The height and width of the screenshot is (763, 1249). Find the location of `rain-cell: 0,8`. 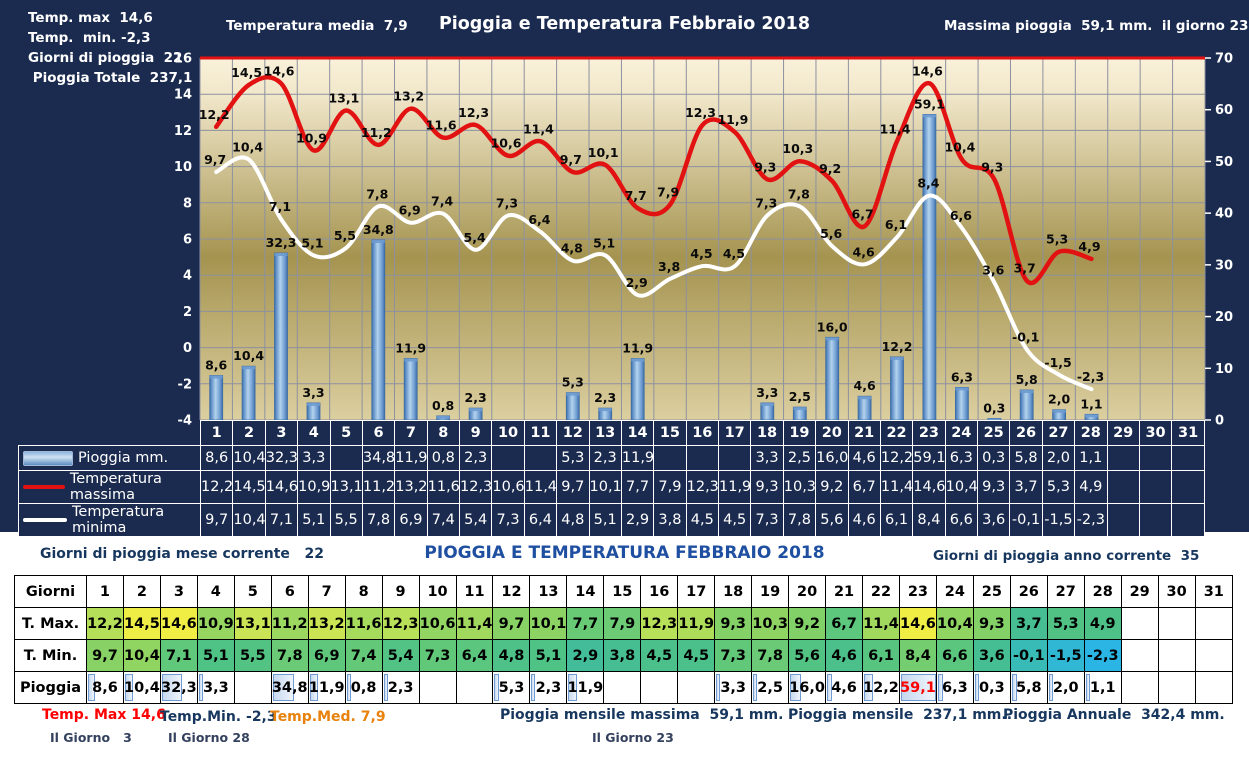

rain-cell: 0,8 is located at coordinates (363, 687).